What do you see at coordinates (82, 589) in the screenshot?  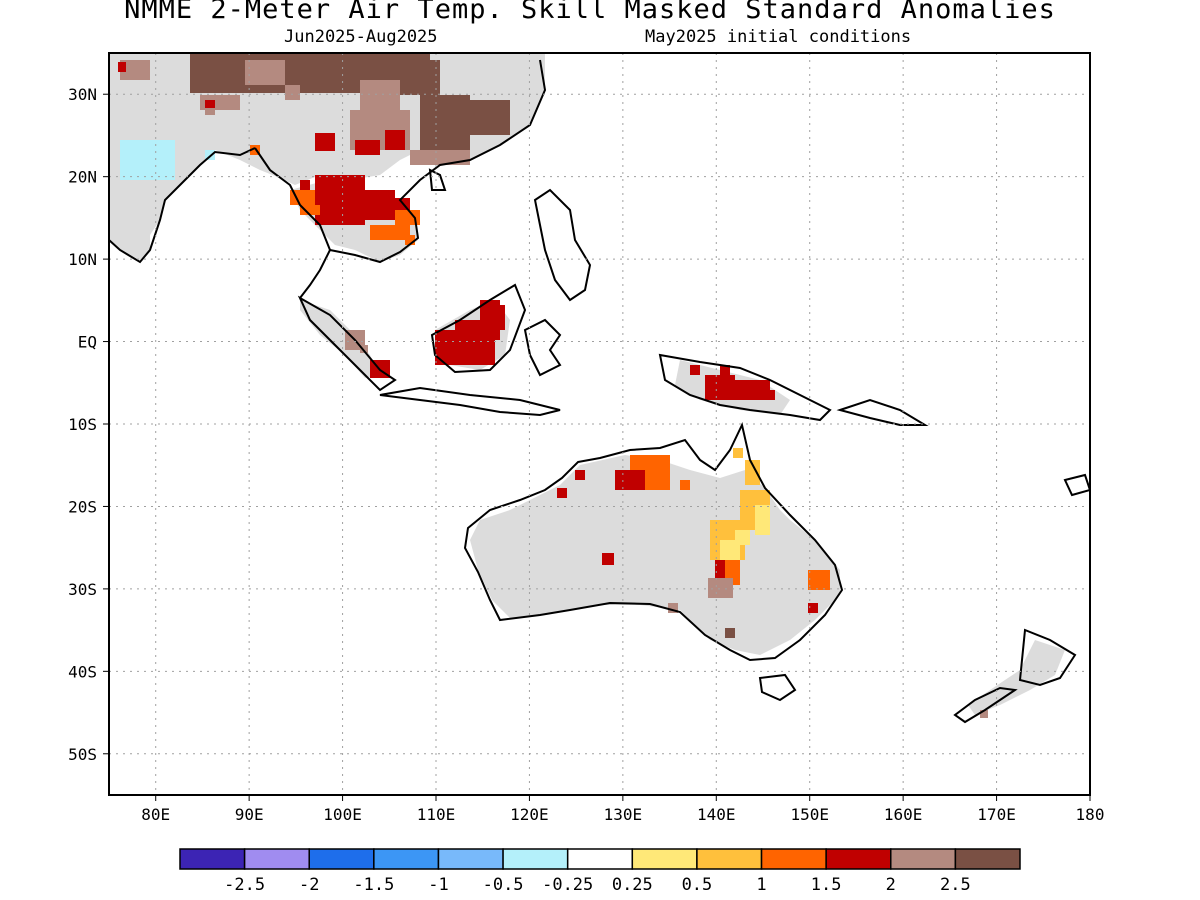 I see `lat-tick-label: 30S` at bounding box center [82, 589].